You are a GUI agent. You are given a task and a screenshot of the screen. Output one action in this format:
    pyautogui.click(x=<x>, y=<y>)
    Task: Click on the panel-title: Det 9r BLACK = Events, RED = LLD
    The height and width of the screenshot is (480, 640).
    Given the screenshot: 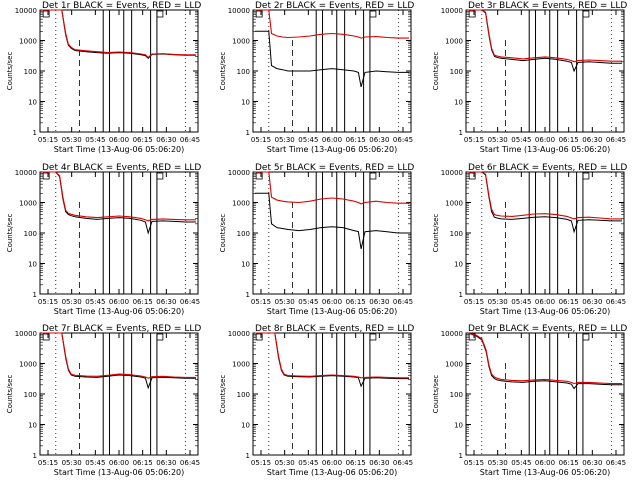 What is the action you would take?
    pyautogui.click(x=547, y=329)
    